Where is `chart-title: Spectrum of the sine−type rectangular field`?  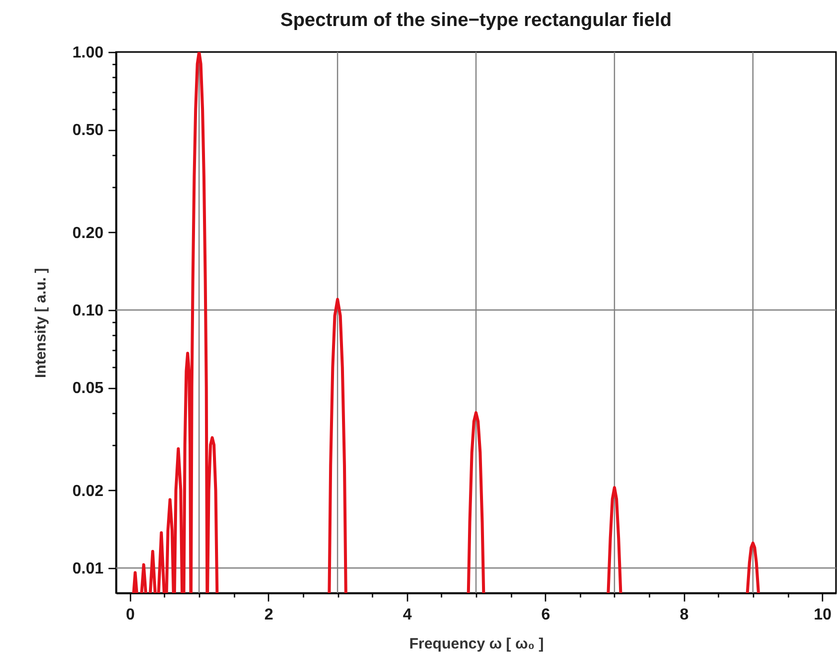
chart-title: Spectrum of the sine−type rectangular field is located at coordinates (476, 20).